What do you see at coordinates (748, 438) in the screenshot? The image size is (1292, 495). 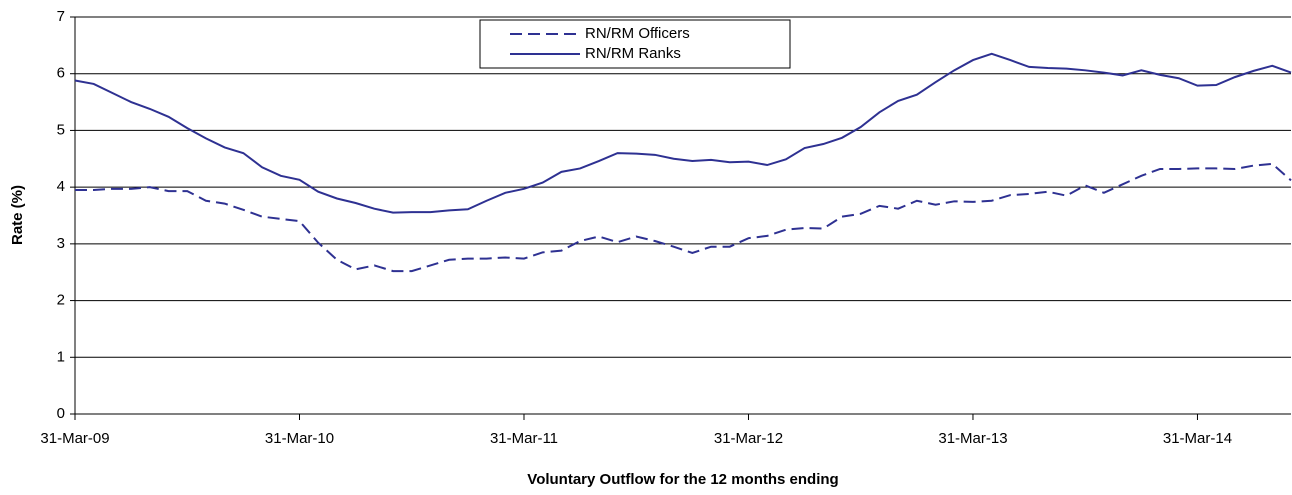 I see `x-tick-label: 31-Mar-12` at bounding box center [748, 438].